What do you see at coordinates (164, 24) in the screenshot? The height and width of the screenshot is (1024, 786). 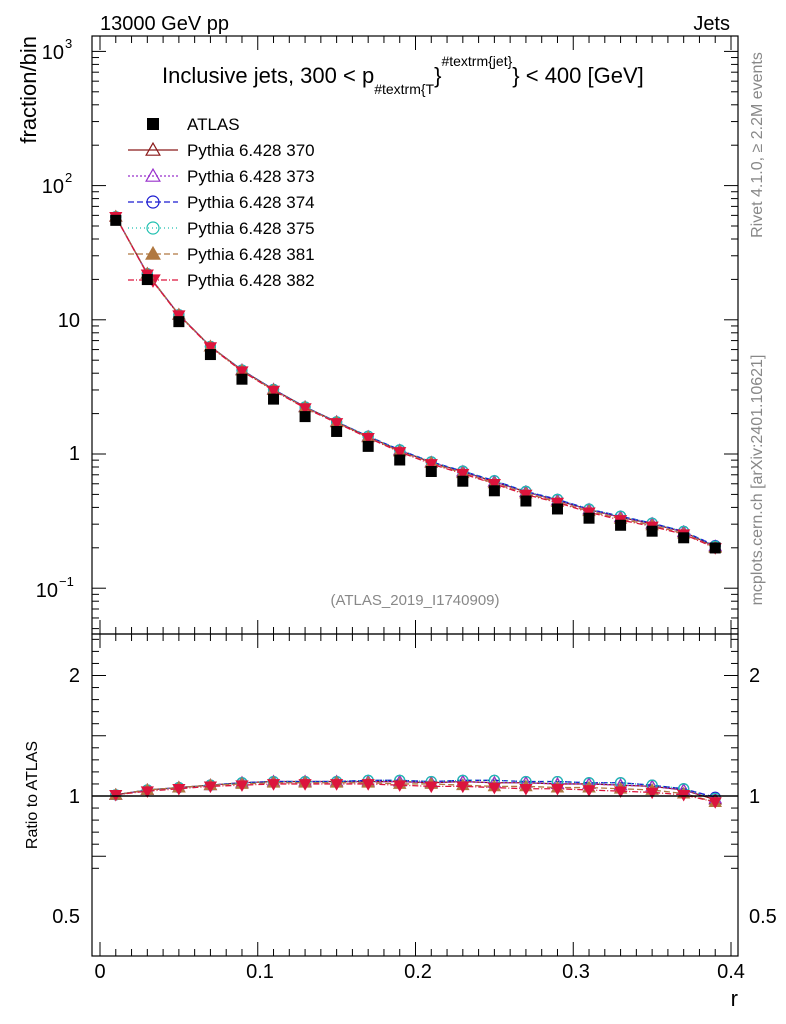 I see `header-energy-label: 13000 GeV pp` at bounding box center [164, 24].